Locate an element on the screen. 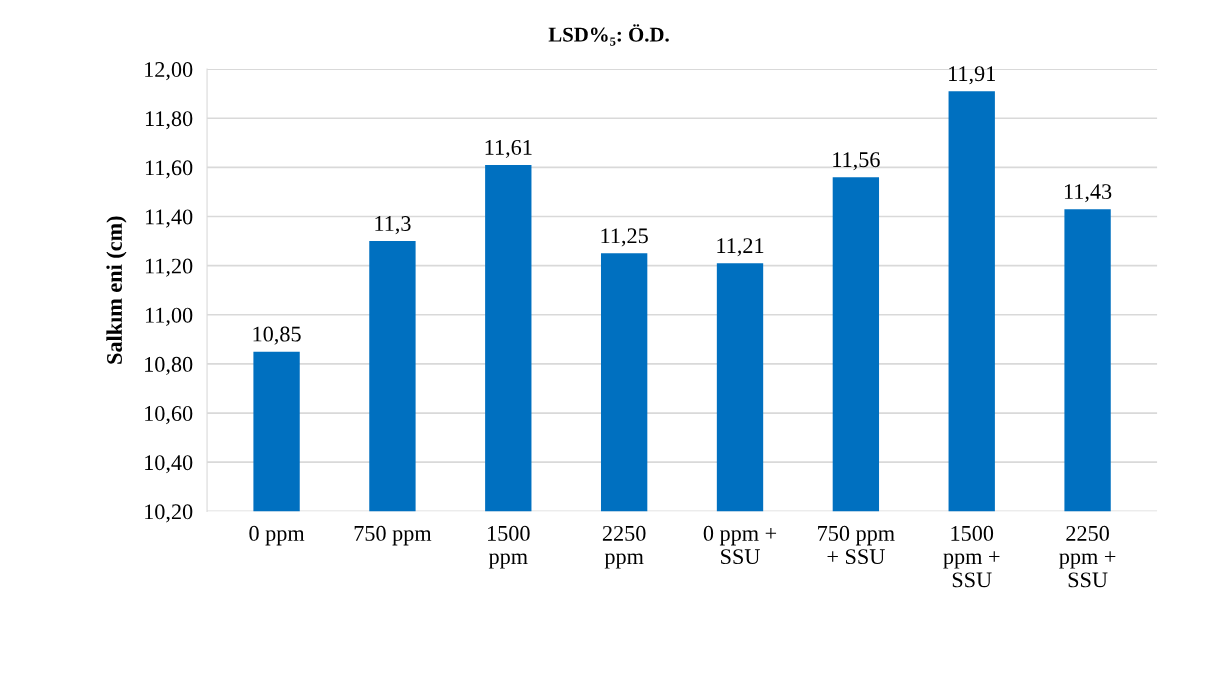 The image size is (1218, 691). y-tick-label: 11,40 is located at coordinates (169, 218).